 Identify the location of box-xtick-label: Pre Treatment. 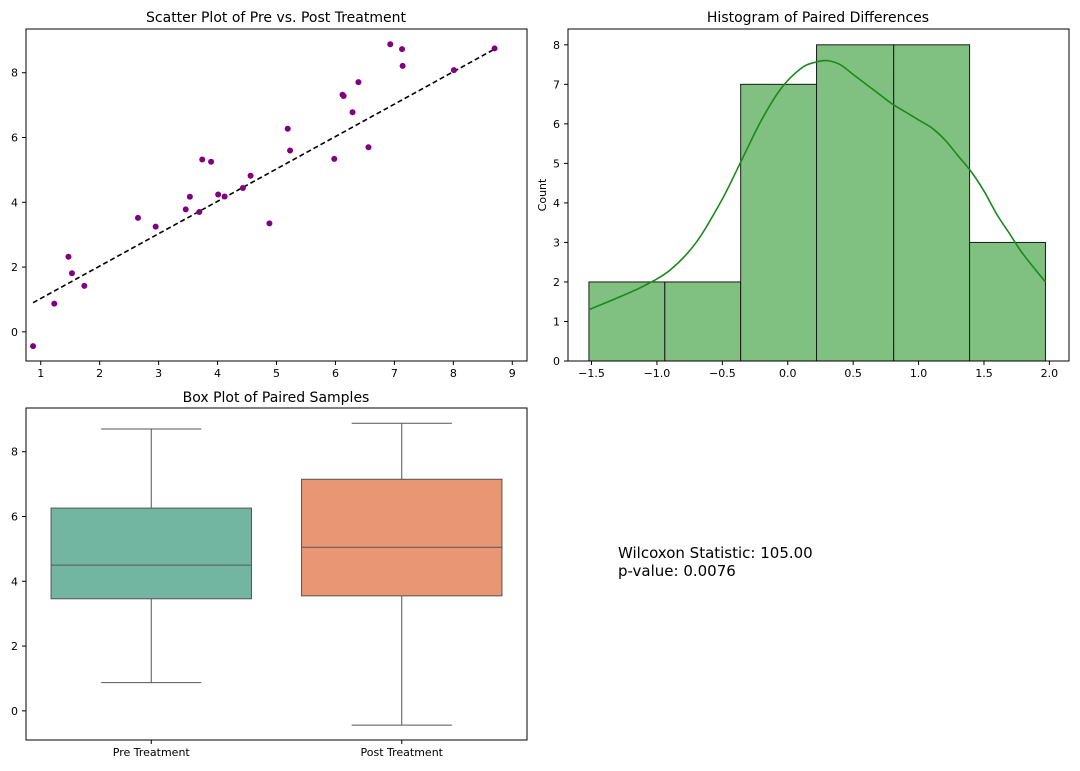
(152, 752).